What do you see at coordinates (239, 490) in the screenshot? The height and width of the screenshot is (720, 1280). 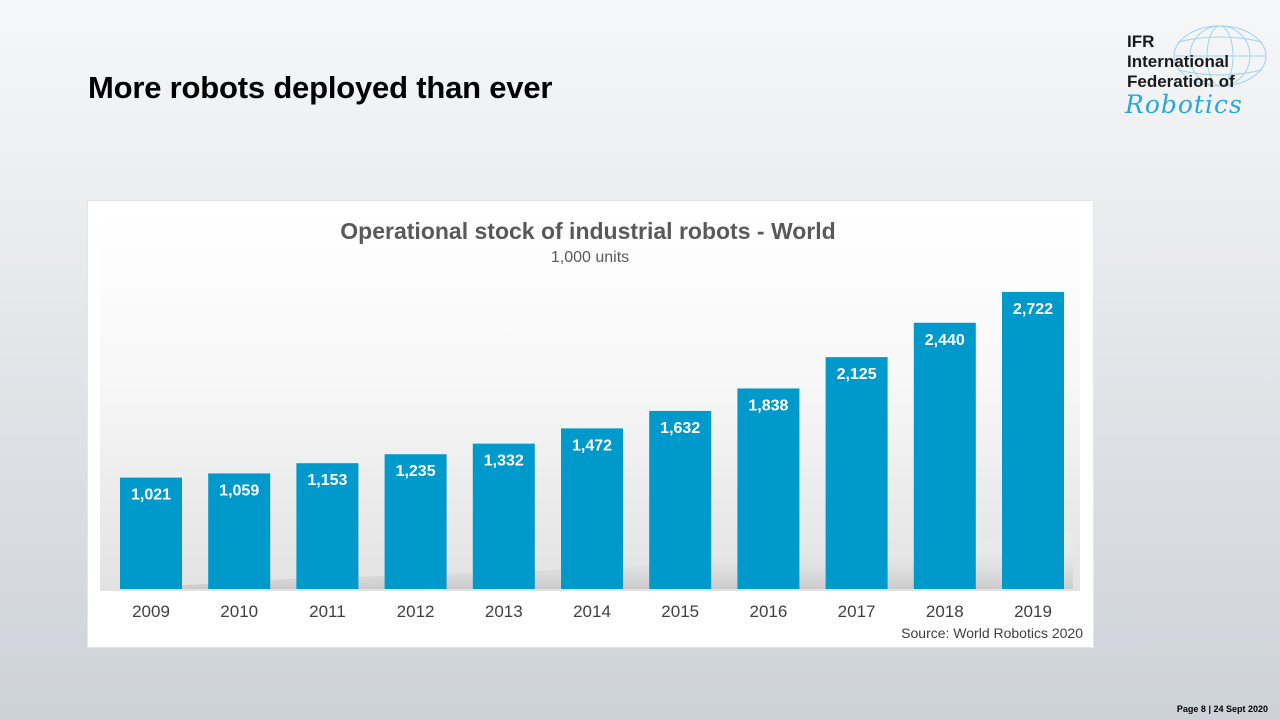 I see `data-label-2010: 1,059` at bounding box center [239, 490].